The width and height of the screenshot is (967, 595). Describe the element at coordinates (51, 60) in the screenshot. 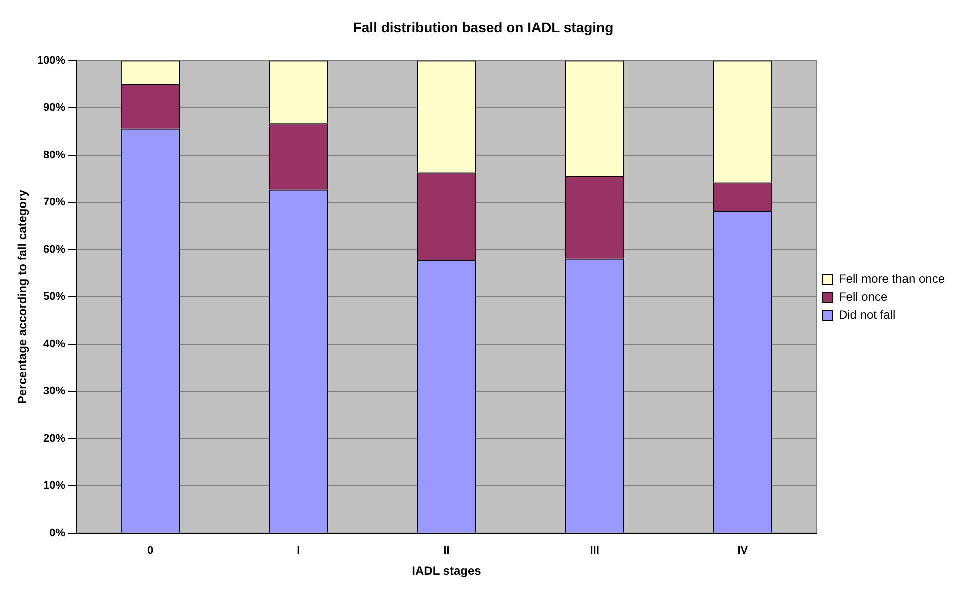

I see `y-tick-label: 100%` at that location.